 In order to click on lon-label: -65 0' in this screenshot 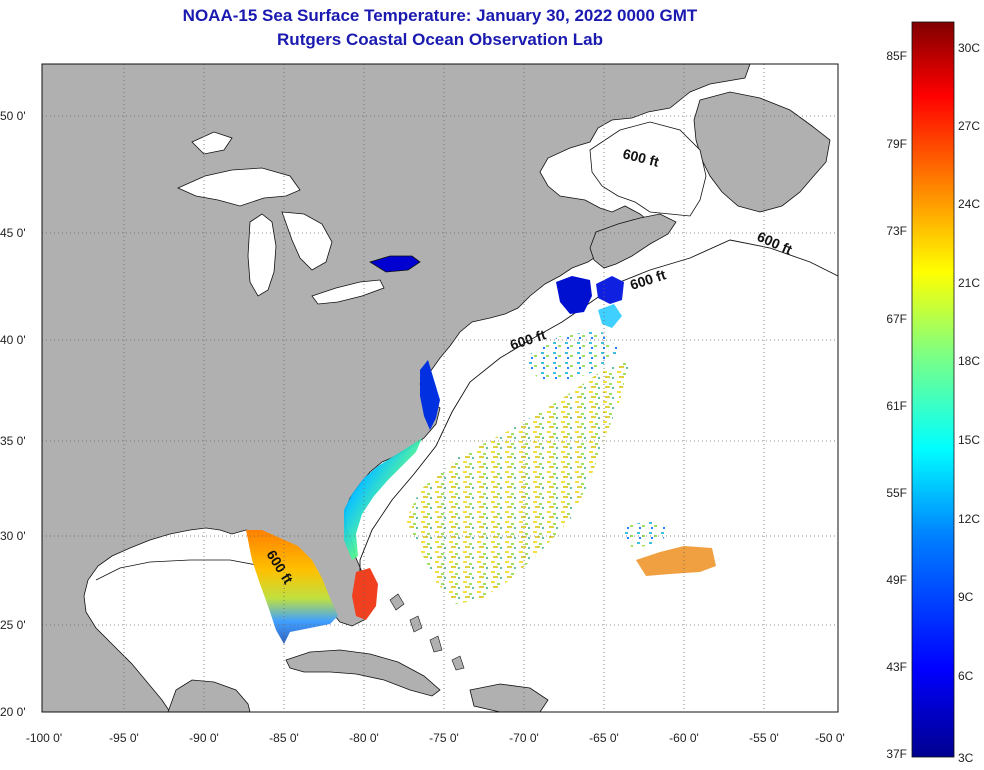, I will do `click(604, 738)`.